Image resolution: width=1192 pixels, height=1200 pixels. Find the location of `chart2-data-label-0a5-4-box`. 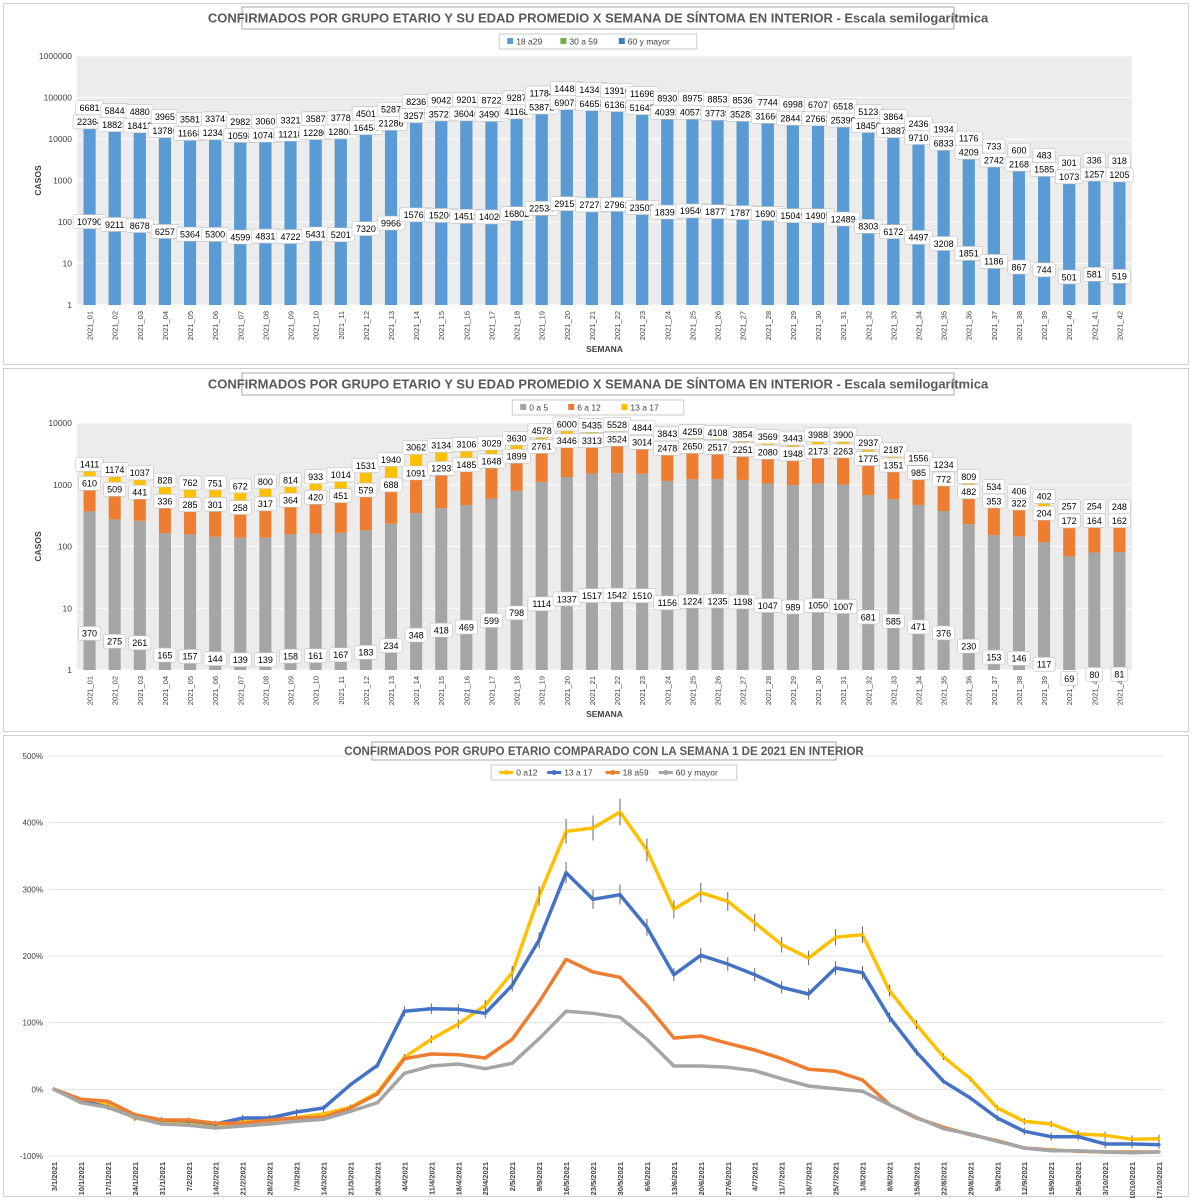

chart2-data-label-0a5-4-box is located at coordinates (190, 656).